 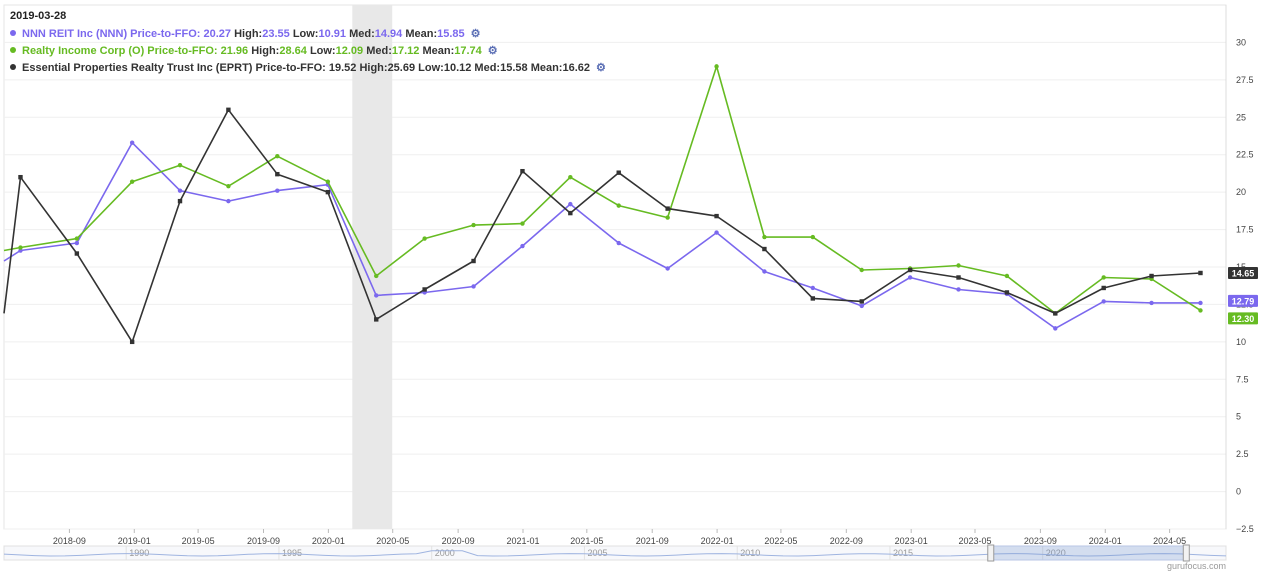 What do you see at coordinates (1245, 80) in the screenshot?
I see `y-tick-label: 27.5` at bounding box center [1245, 80].